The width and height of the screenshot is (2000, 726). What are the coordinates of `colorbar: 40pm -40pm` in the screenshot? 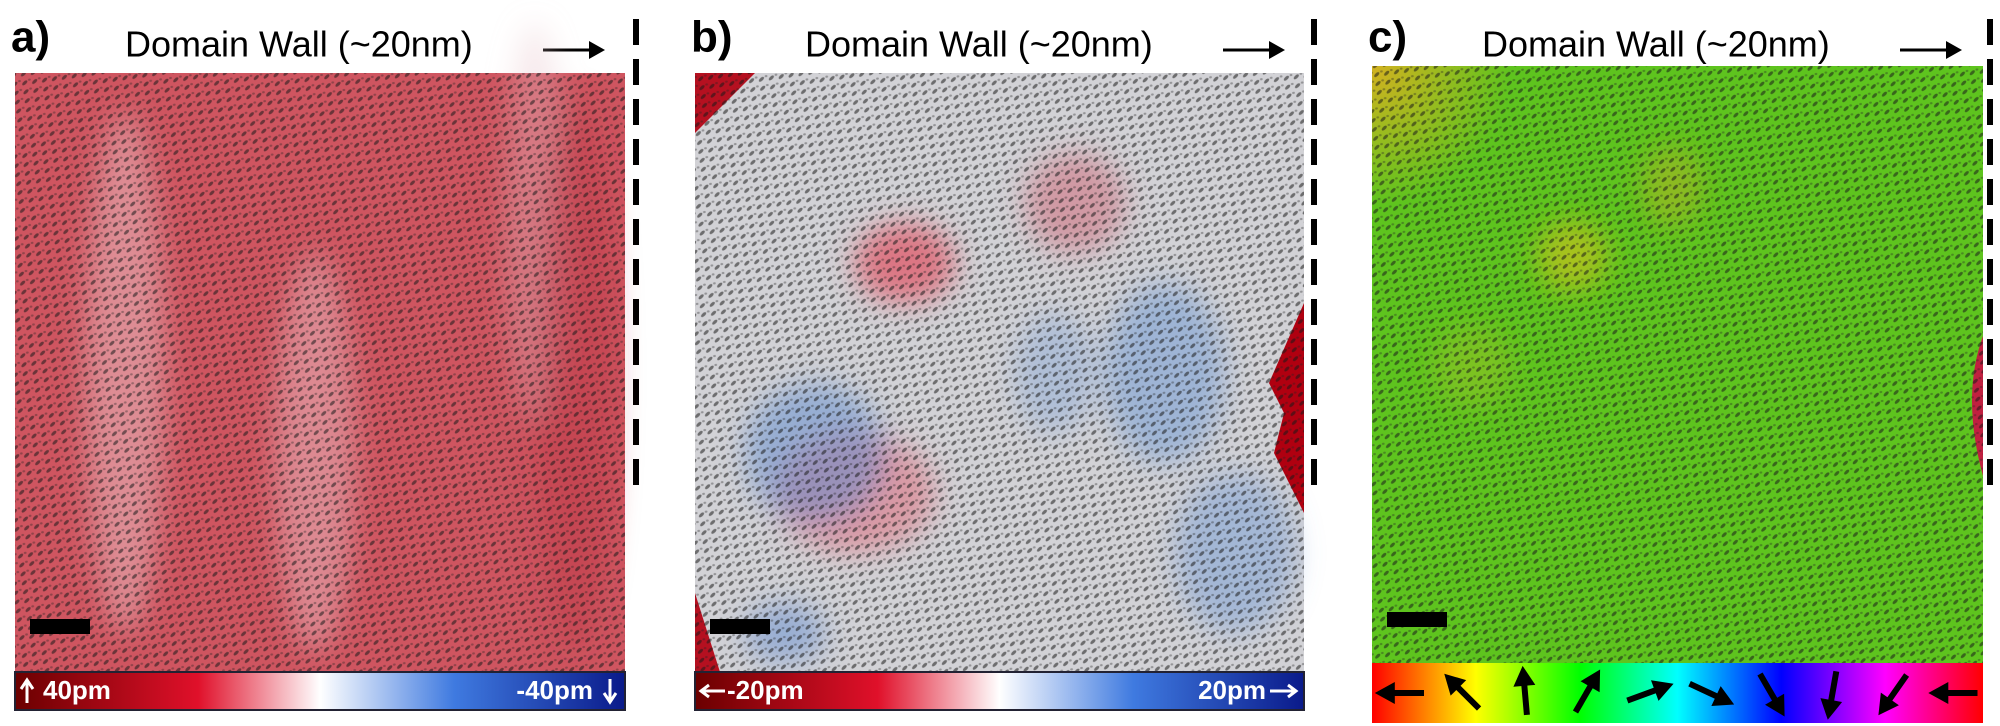 It's located at (320, 691).